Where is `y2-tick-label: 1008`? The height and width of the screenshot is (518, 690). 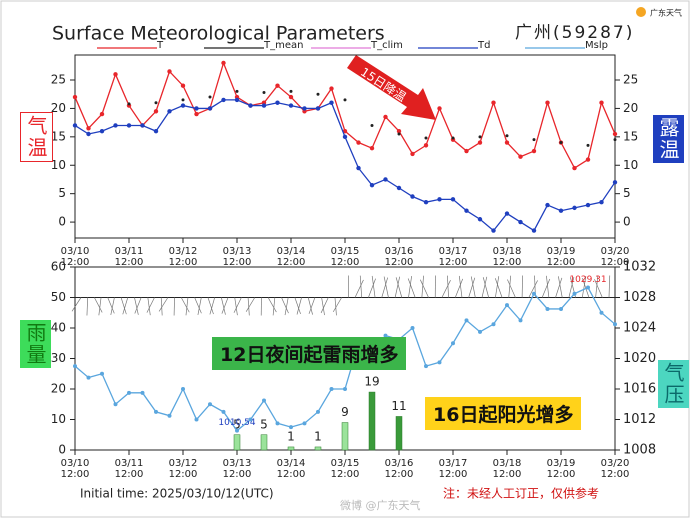
y2-tick-label: 1008 is located at coordinates (639, 450).